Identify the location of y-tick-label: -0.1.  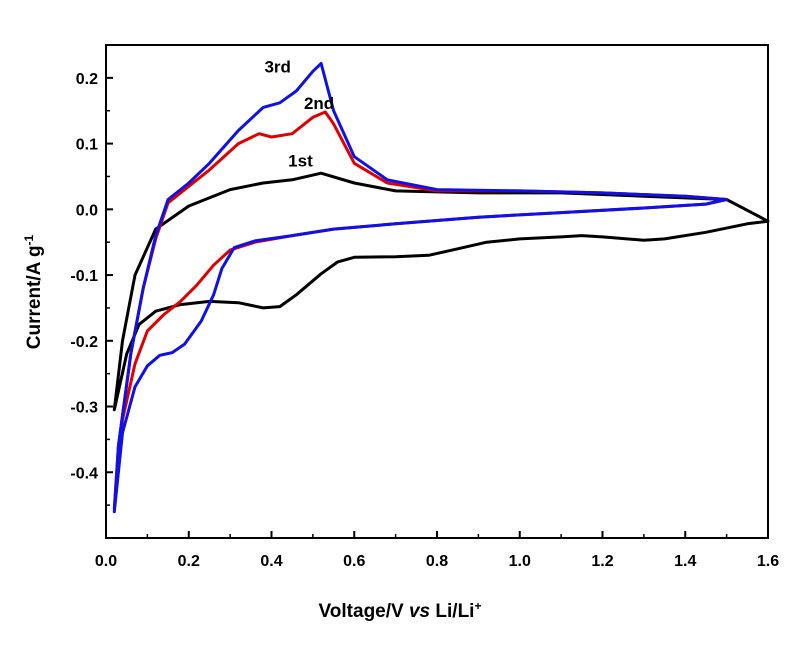
(84, 276).